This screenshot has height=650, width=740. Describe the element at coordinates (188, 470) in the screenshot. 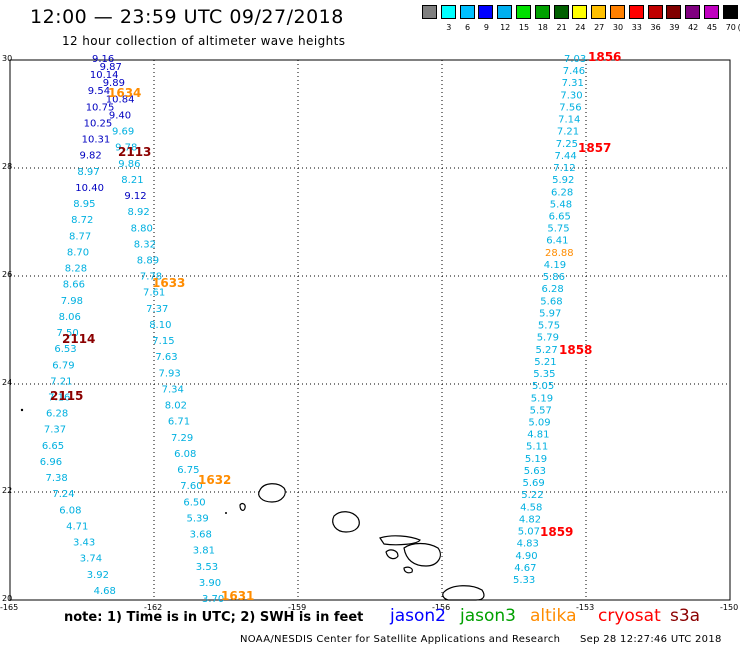

I see `wave-height-value: 6.75` at that location.